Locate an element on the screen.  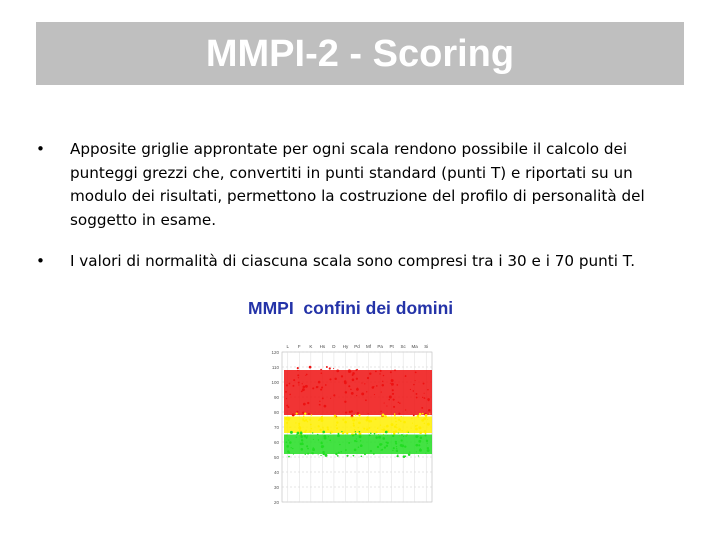
scale-label: Hs is located at coordinates (323, 346).